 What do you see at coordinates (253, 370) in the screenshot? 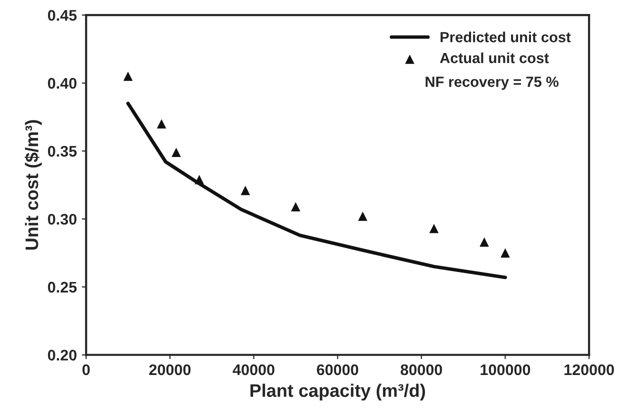
I see `x-tick-label: 40000` at bounding box center [253, 370].